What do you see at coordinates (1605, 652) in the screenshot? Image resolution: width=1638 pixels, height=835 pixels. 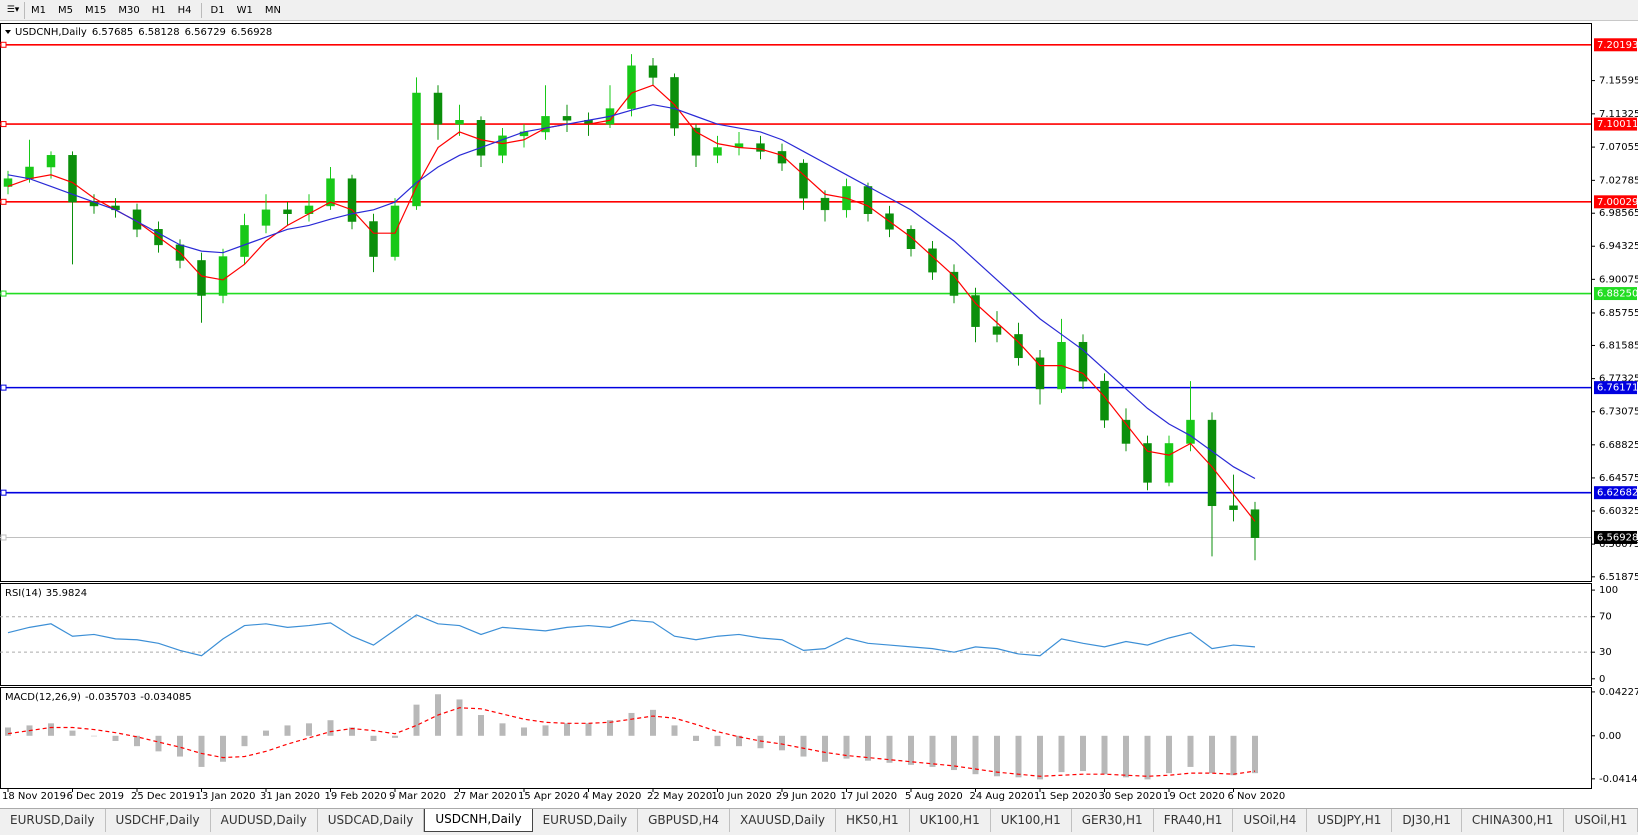 I see `rsi-tick-label: 30` at bounding box center [1605, 652].